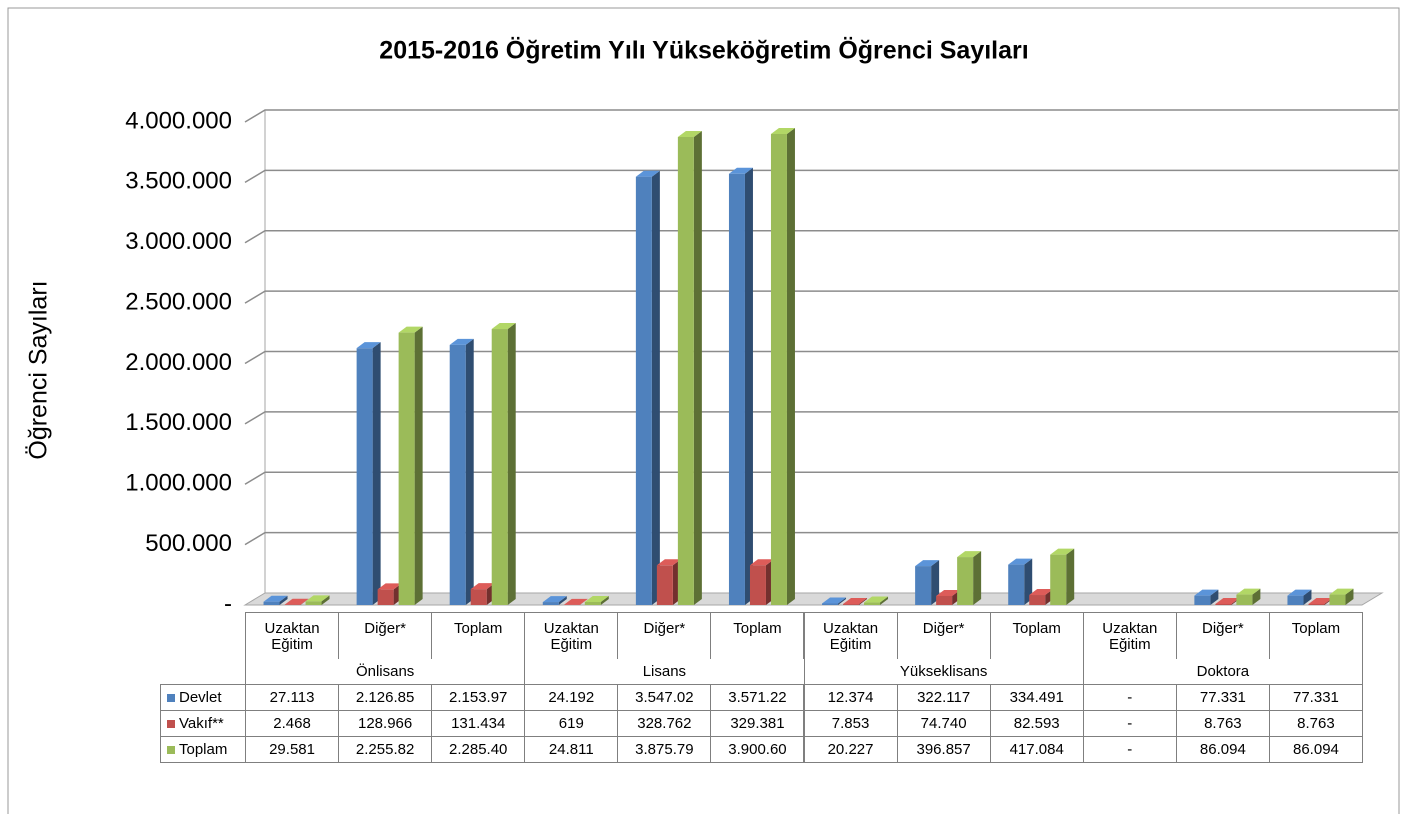  I want to click on table-value: 12.374, so click(850, 697).